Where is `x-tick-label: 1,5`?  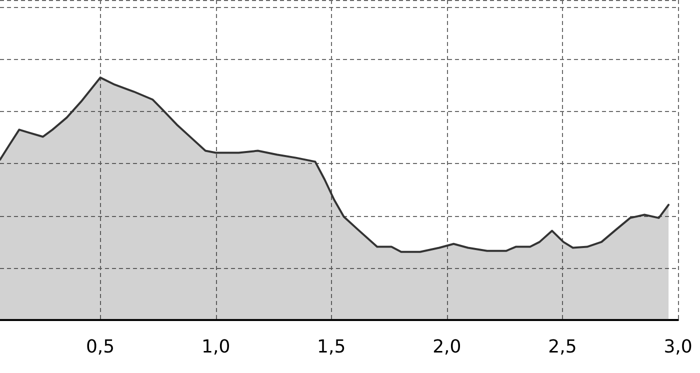
x-tick-label: 1,5 is located at coordinates (331, 347).